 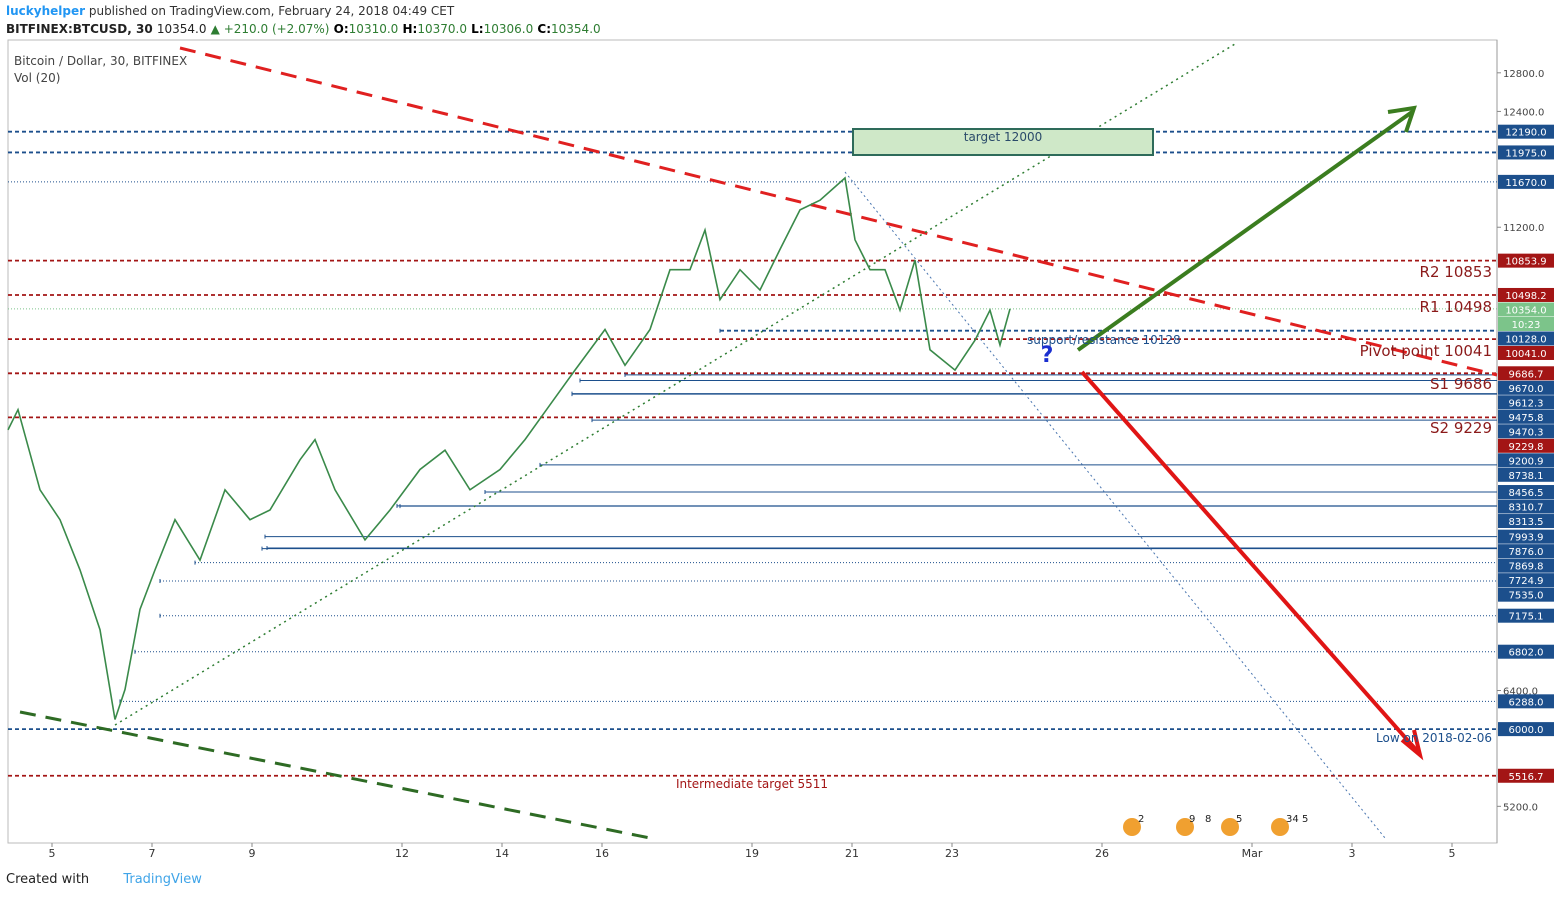 I want to click on price-label-text: 10498.2, so click(x=1525, y=296).